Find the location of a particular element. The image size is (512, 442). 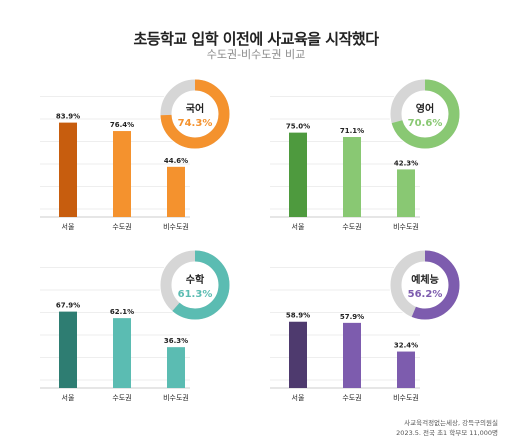

chart-math: 67.9% 서울 62.1% 수도권 36.3% 비수도권 수학 61.3% is located at coordinates (135, 325).